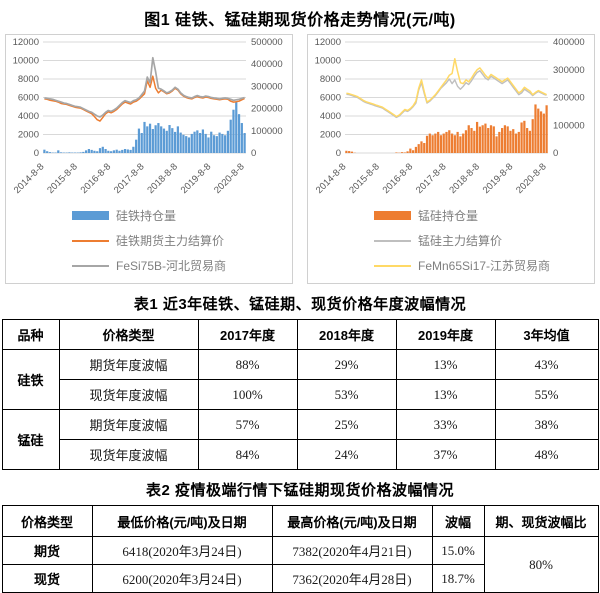 The image size is (600, 593). Describe the element at coordinates (30, 335) in the screenshot. I see `table1-header-cell: 品种` at that location.